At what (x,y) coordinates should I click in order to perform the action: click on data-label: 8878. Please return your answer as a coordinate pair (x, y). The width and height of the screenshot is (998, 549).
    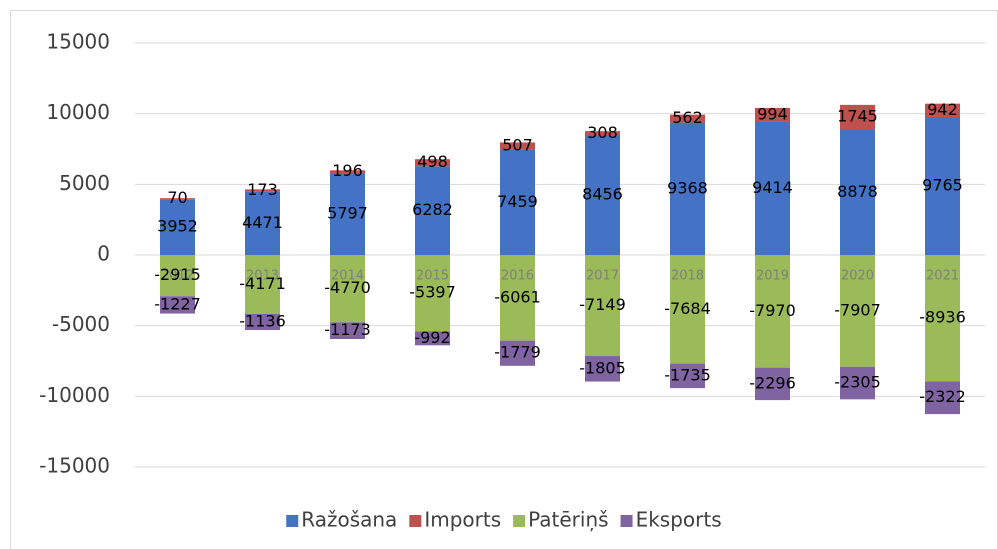
    Looking at the image, I should click on (857, 191).